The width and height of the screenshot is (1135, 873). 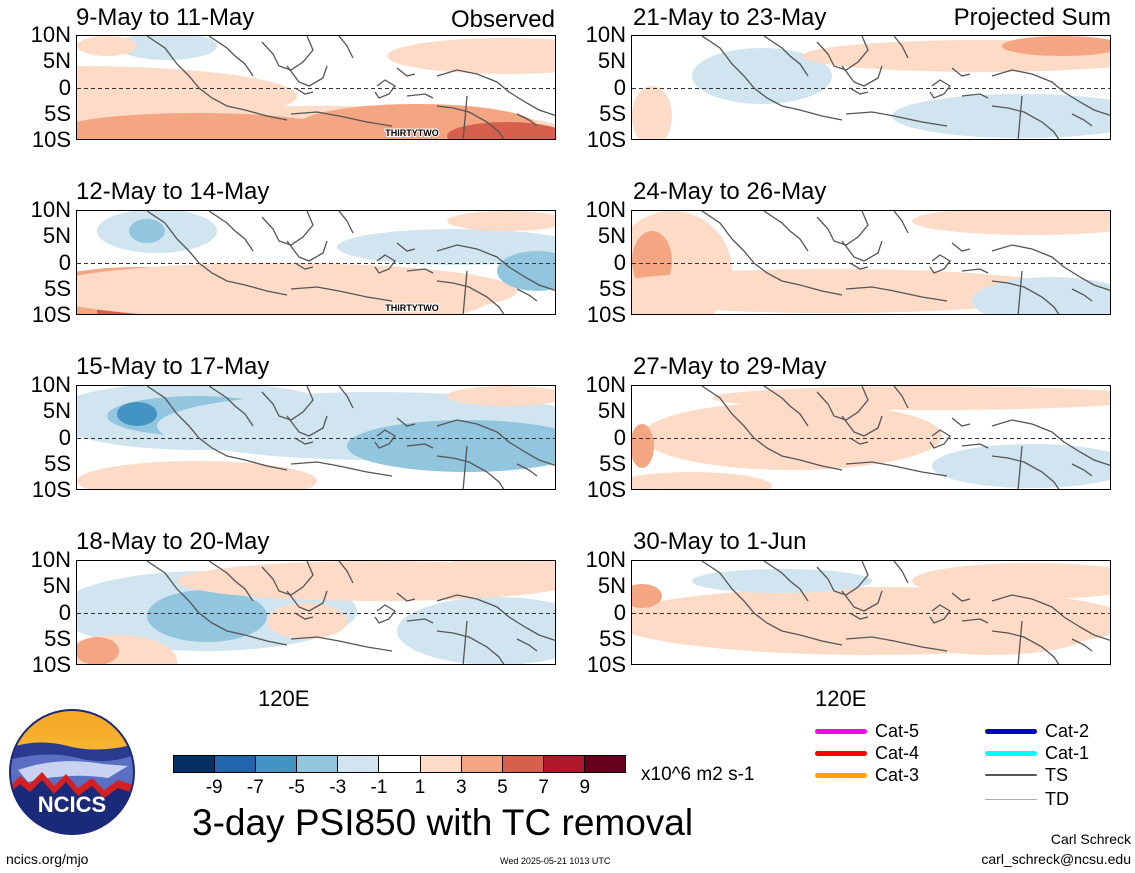 What do you see at coordinates (443, 822) in the screenshot?
I see `main-title: 3-day PSI850 with TC removal` at bounding box center [443, 822].